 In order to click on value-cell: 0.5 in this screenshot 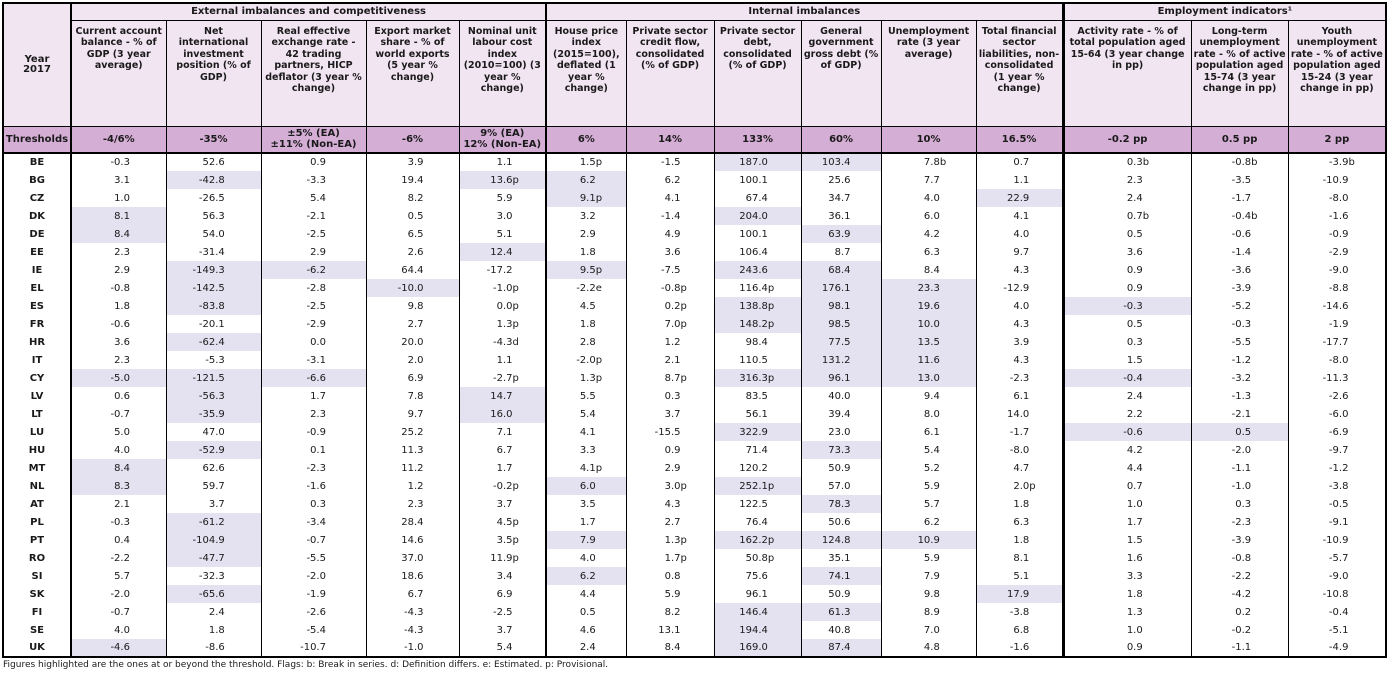, I will do `click(1239, 432)`.